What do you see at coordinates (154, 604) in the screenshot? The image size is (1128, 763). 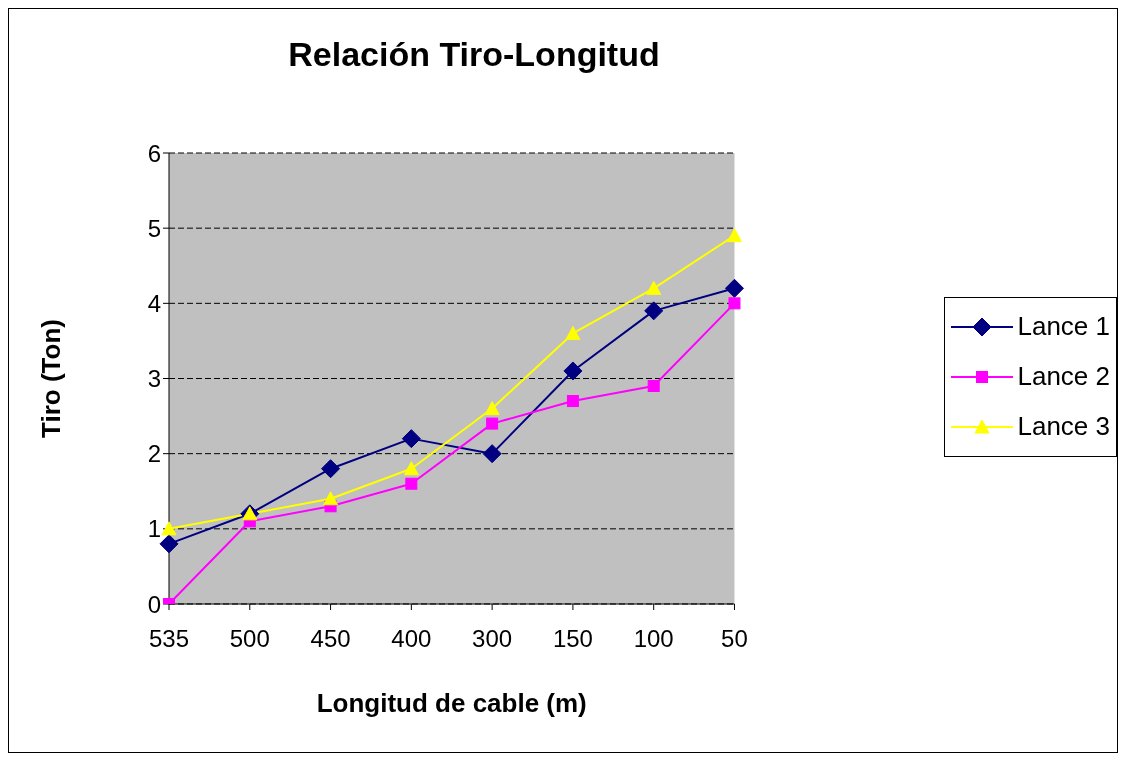 I see `y-tick-label: 0` at bounding box center [154, 604].